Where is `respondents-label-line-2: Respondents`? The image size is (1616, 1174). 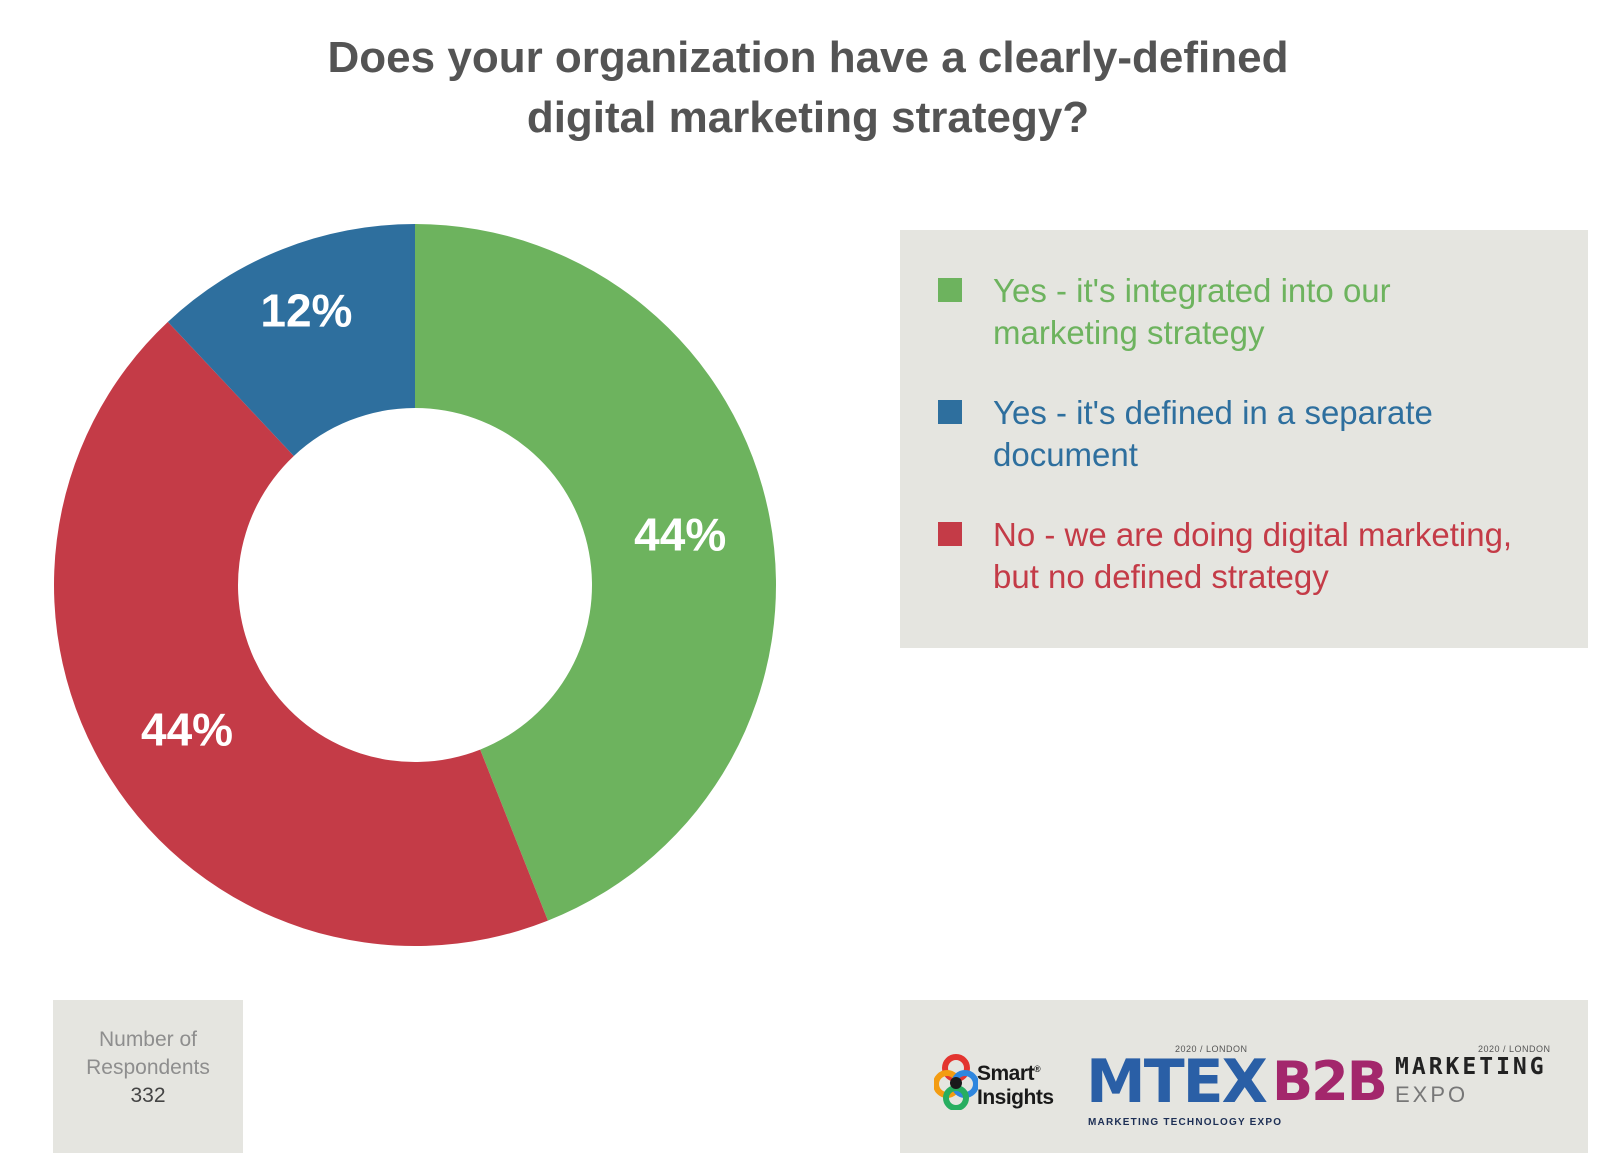 respondents-label-line-2: Respondents is located at coordinates (148, 1067).